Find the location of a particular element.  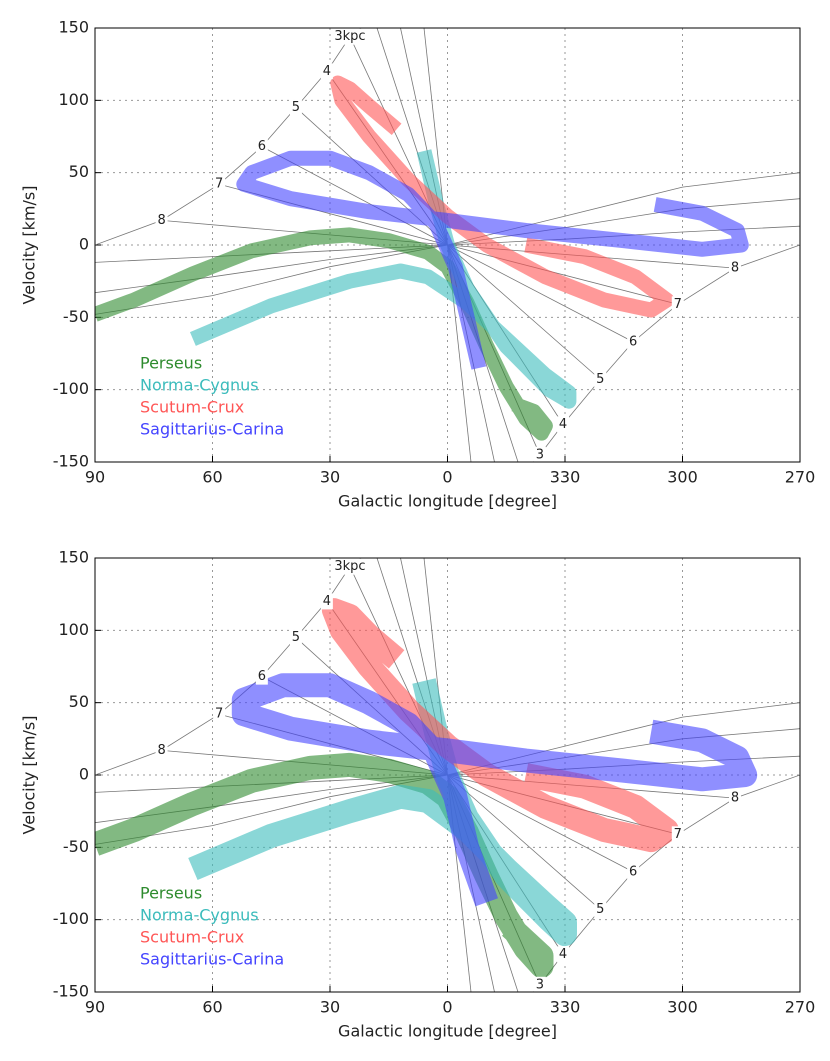

reference-line is located at coordinates (228, 137).